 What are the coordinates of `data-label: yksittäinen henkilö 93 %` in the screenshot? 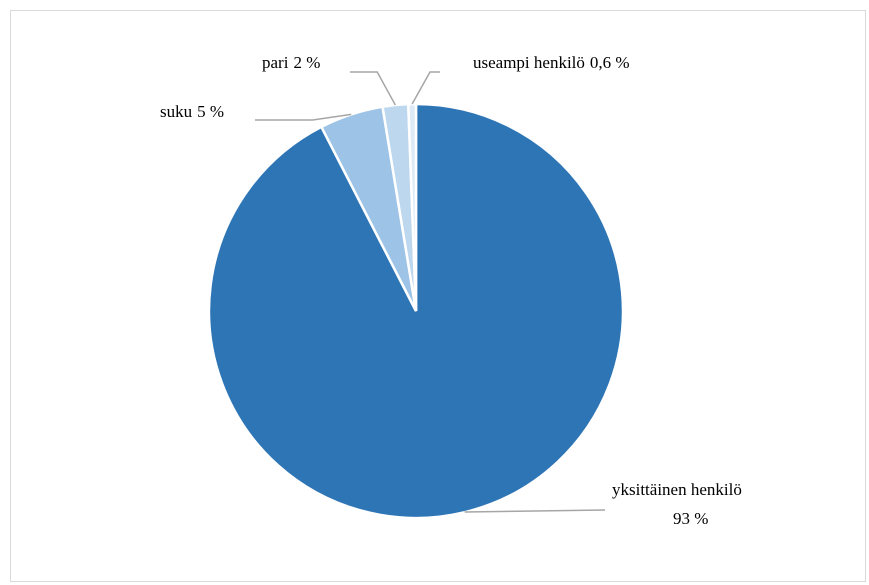 It's located at (677, 504).